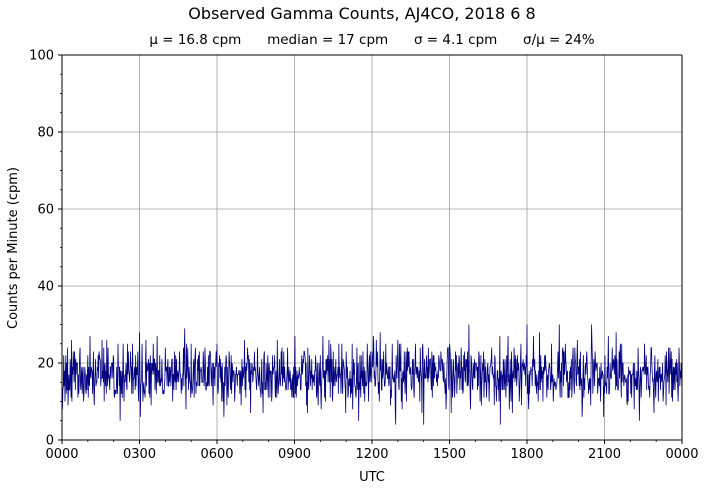  Describe the element at coordinates (526, 454) in the screenshot. I see `x-tick-label: 1800` at that location.